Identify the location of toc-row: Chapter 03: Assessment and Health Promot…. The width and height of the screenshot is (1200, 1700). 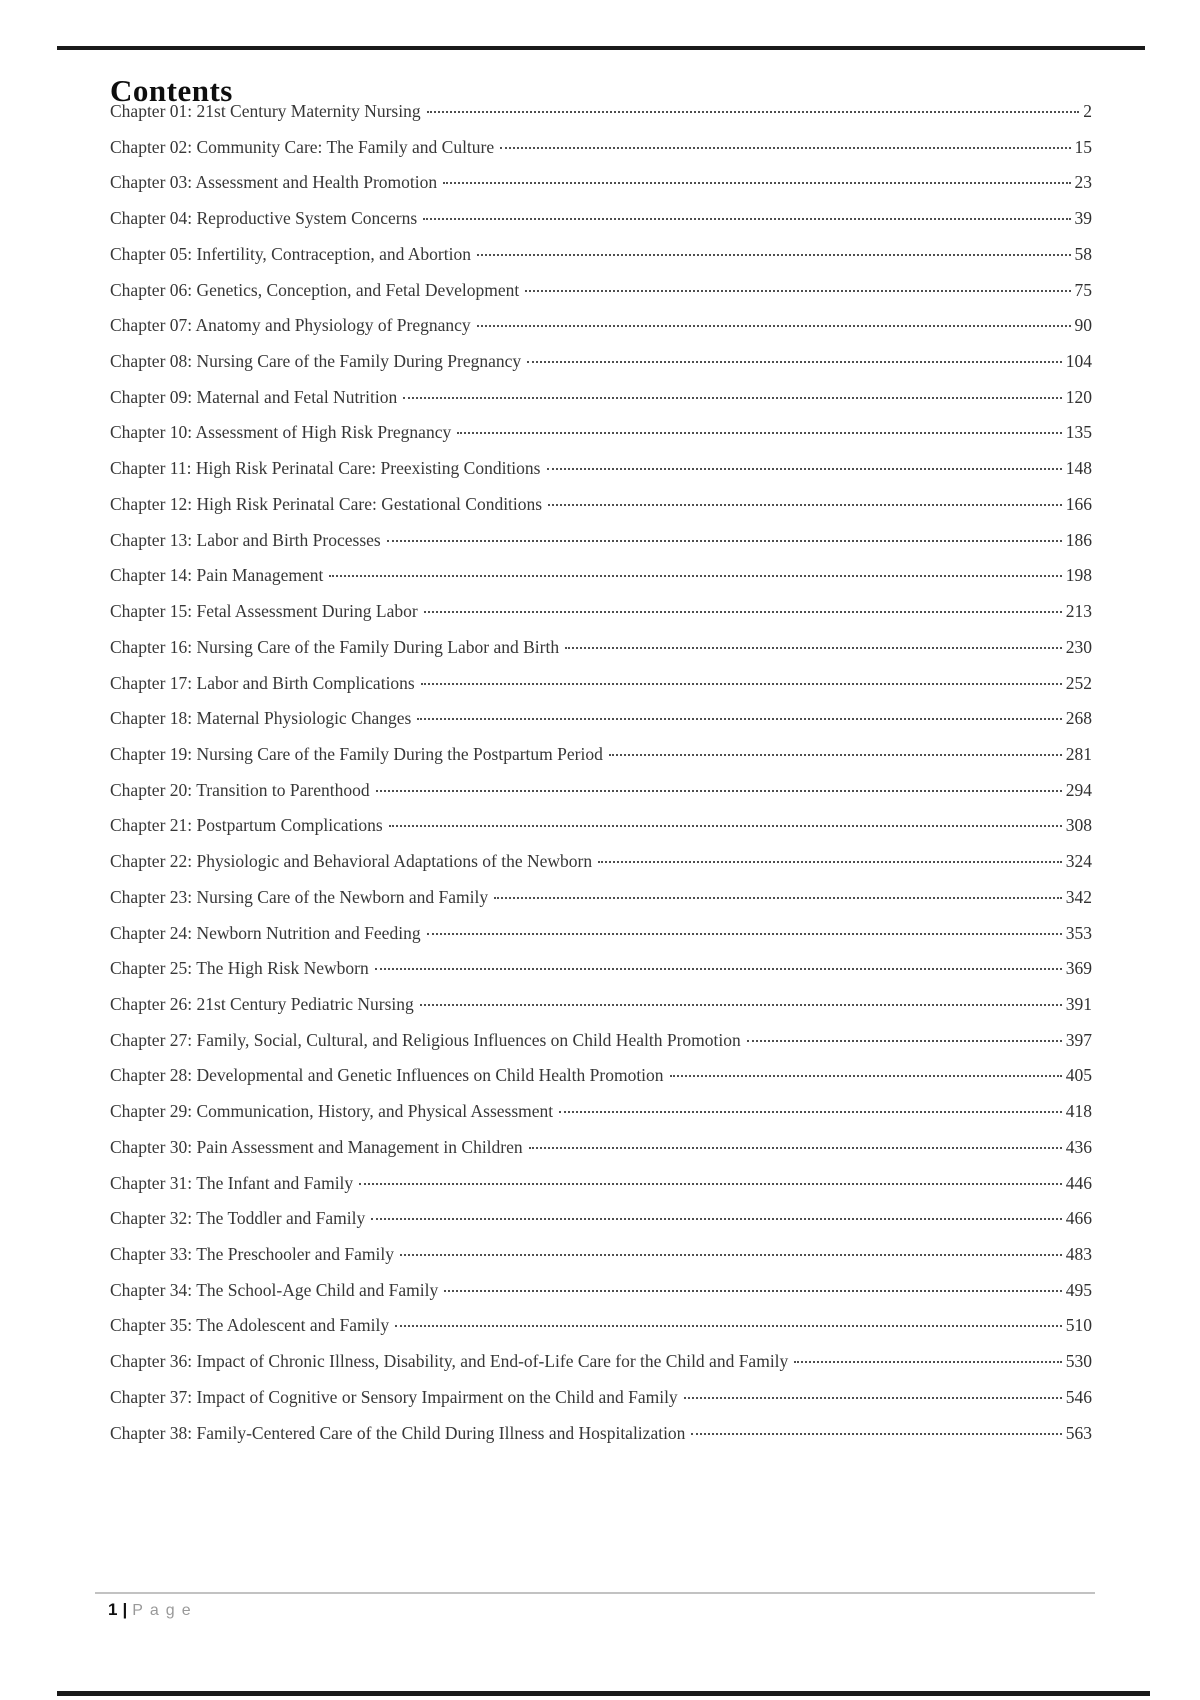
(601, 190).